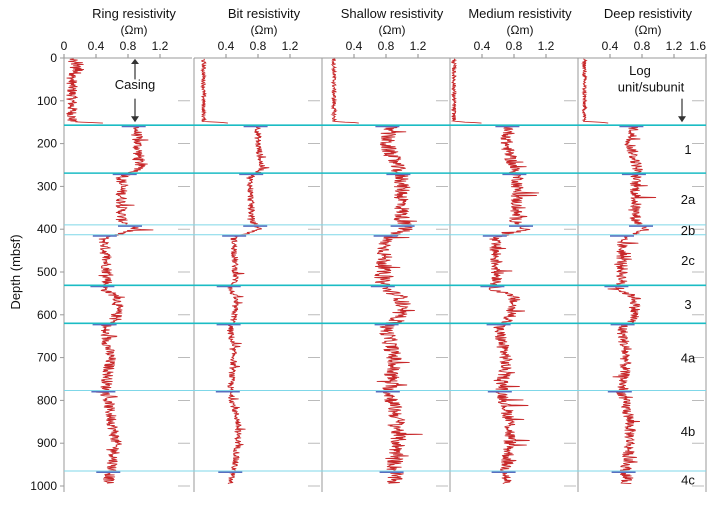 Image resolution: width=722 pixels, height=507 pixels. I want to click on y-axis-label: Depth (mbsf), so click(15, 271).